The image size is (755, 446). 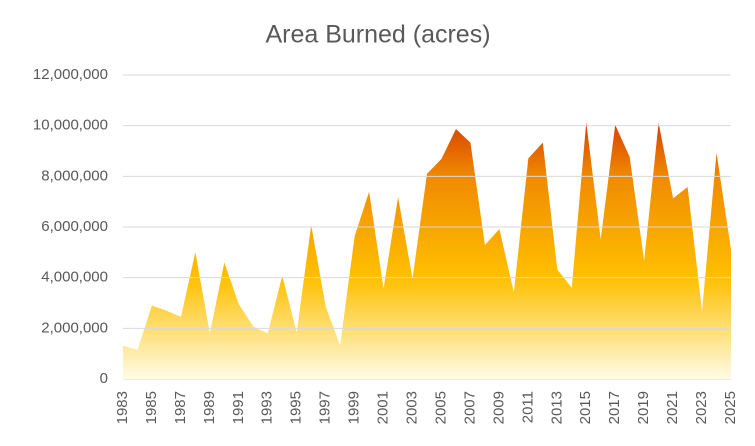 I want to click on x-tick-label: 1995, so click(x=296, y=407).